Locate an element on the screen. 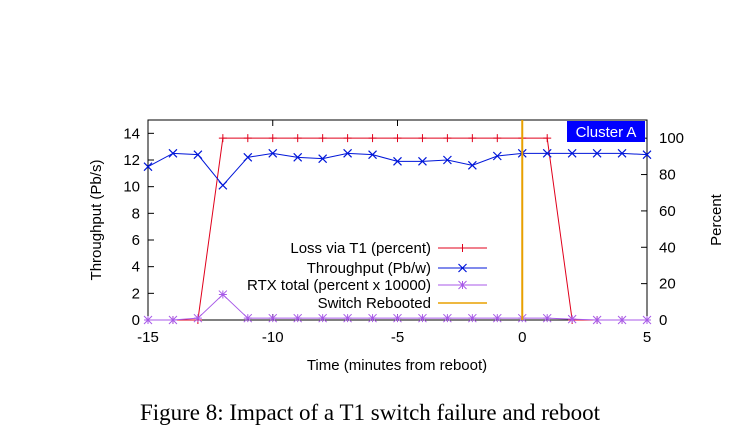 The height and width of the screenshot is (435, 740). cluster-badge-text: Cluster A is located at coordinates (606, 132).